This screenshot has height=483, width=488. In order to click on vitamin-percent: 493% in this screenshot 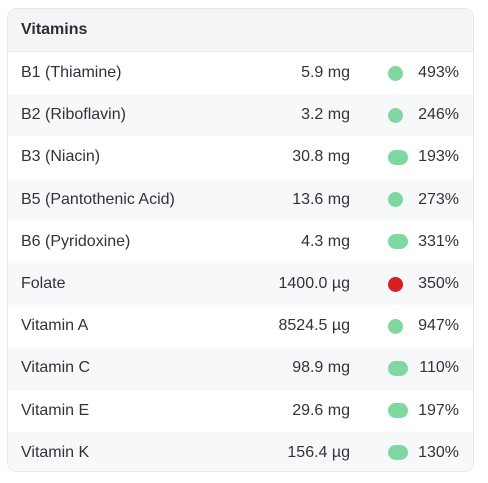, I will do `click(438, 73)`.